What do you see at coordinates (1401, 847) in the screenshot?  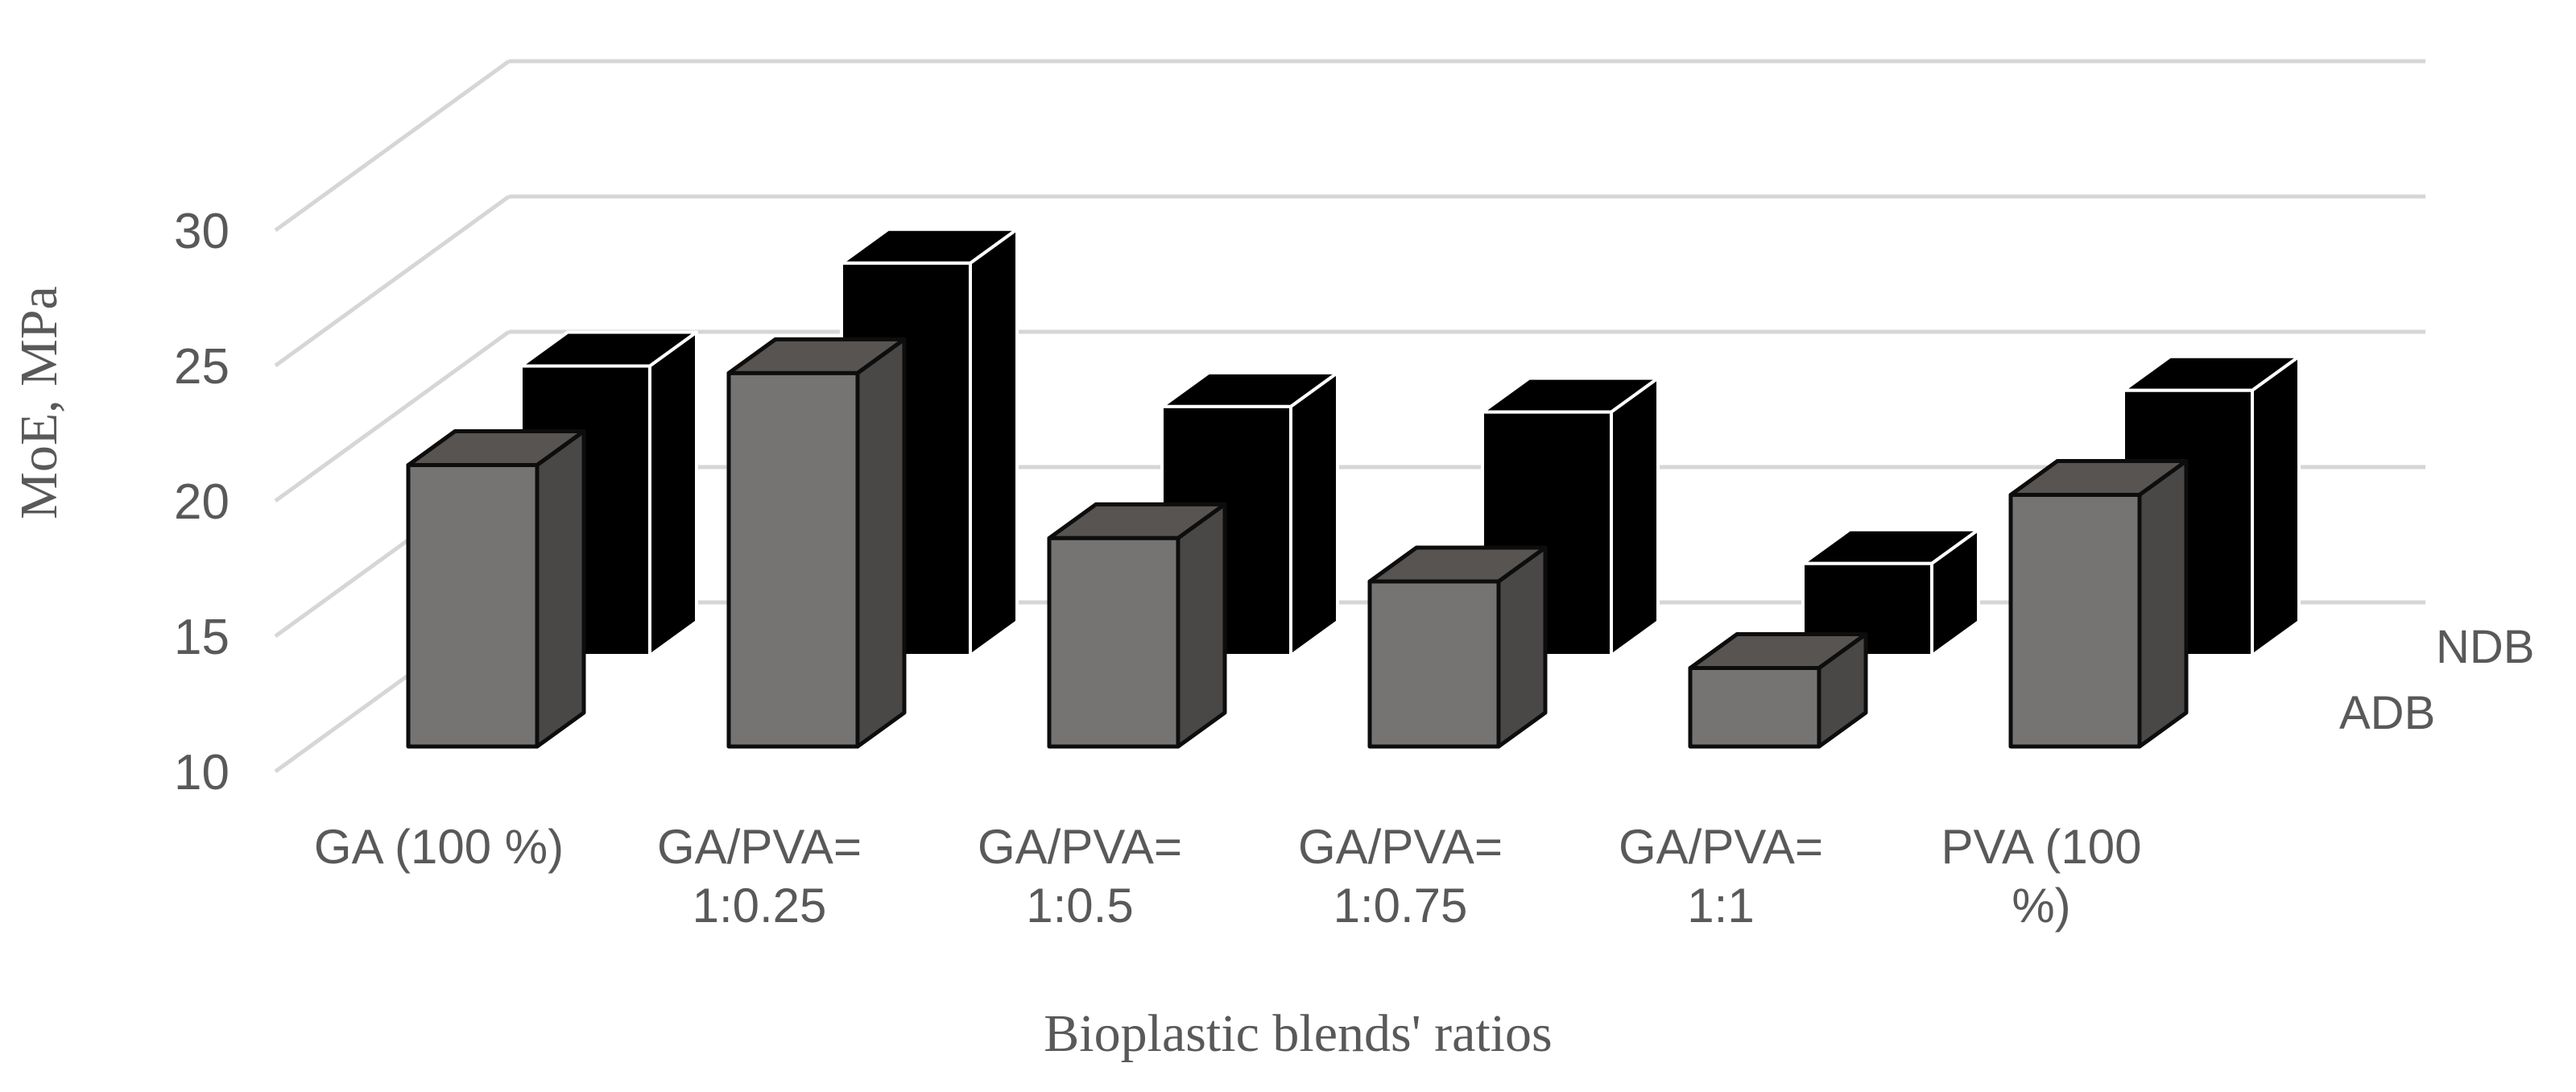 I see `x-cat-label-4: GA/PVA=` at bounding box center [1401, 847].